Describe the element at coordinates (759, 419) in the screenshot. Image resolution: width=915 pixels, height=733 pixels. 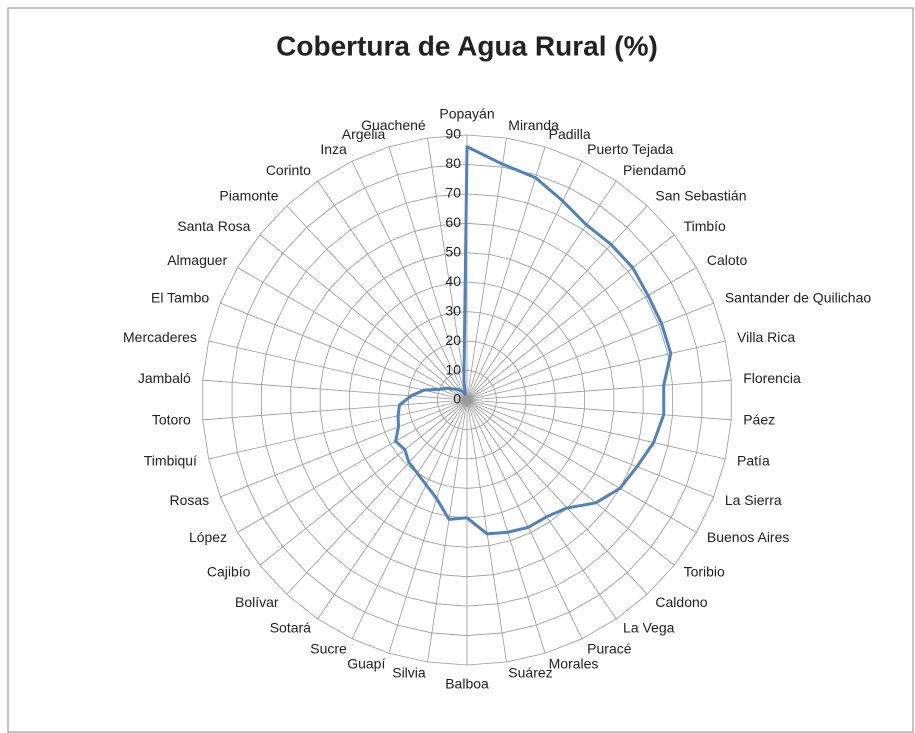
I see `category-label: Páez` at that location.